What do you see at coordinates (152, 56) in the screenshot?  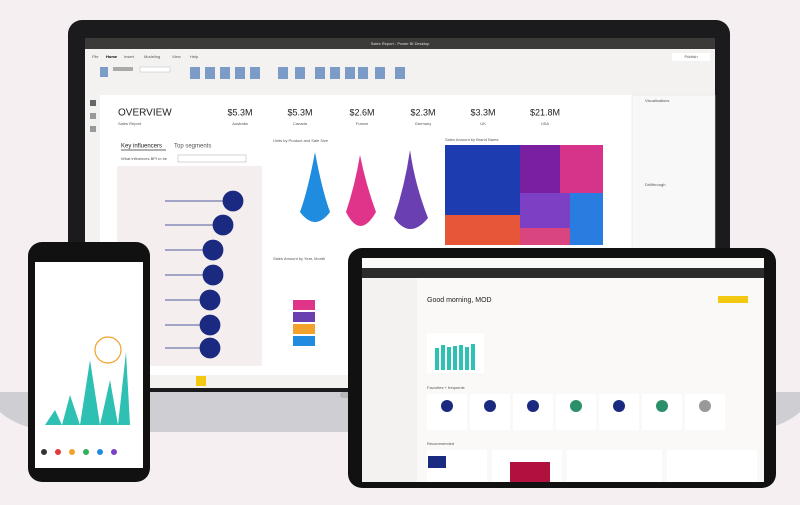 I see `tab: Modeling` at bounding box center [152, 56].